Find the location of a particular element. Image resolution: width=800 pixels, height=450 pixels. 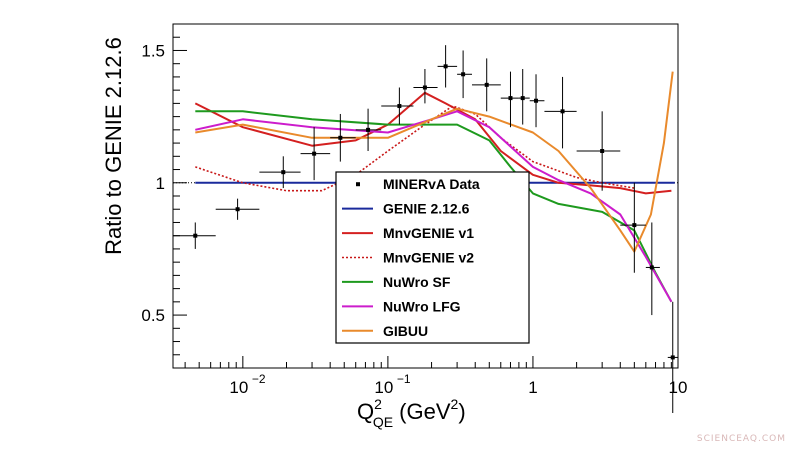

x-axis-title: Q2 QE (GeV2) is located at coordinates (411, 413).